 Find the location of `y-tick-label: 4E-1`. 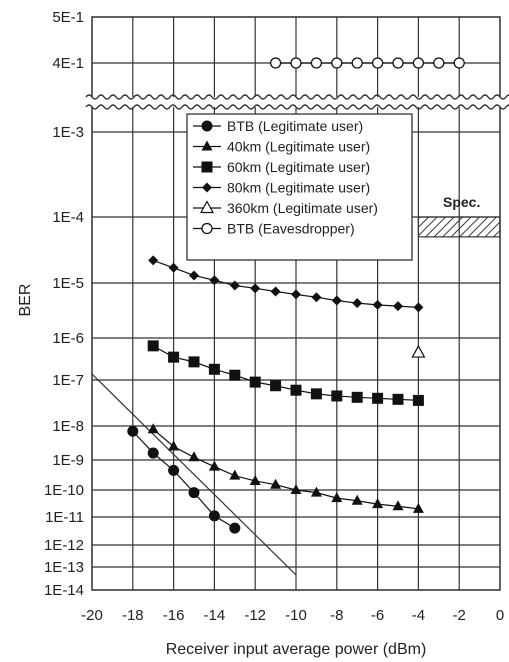

y-tick-label: 4E-1 is located at coordinates (68, 63).